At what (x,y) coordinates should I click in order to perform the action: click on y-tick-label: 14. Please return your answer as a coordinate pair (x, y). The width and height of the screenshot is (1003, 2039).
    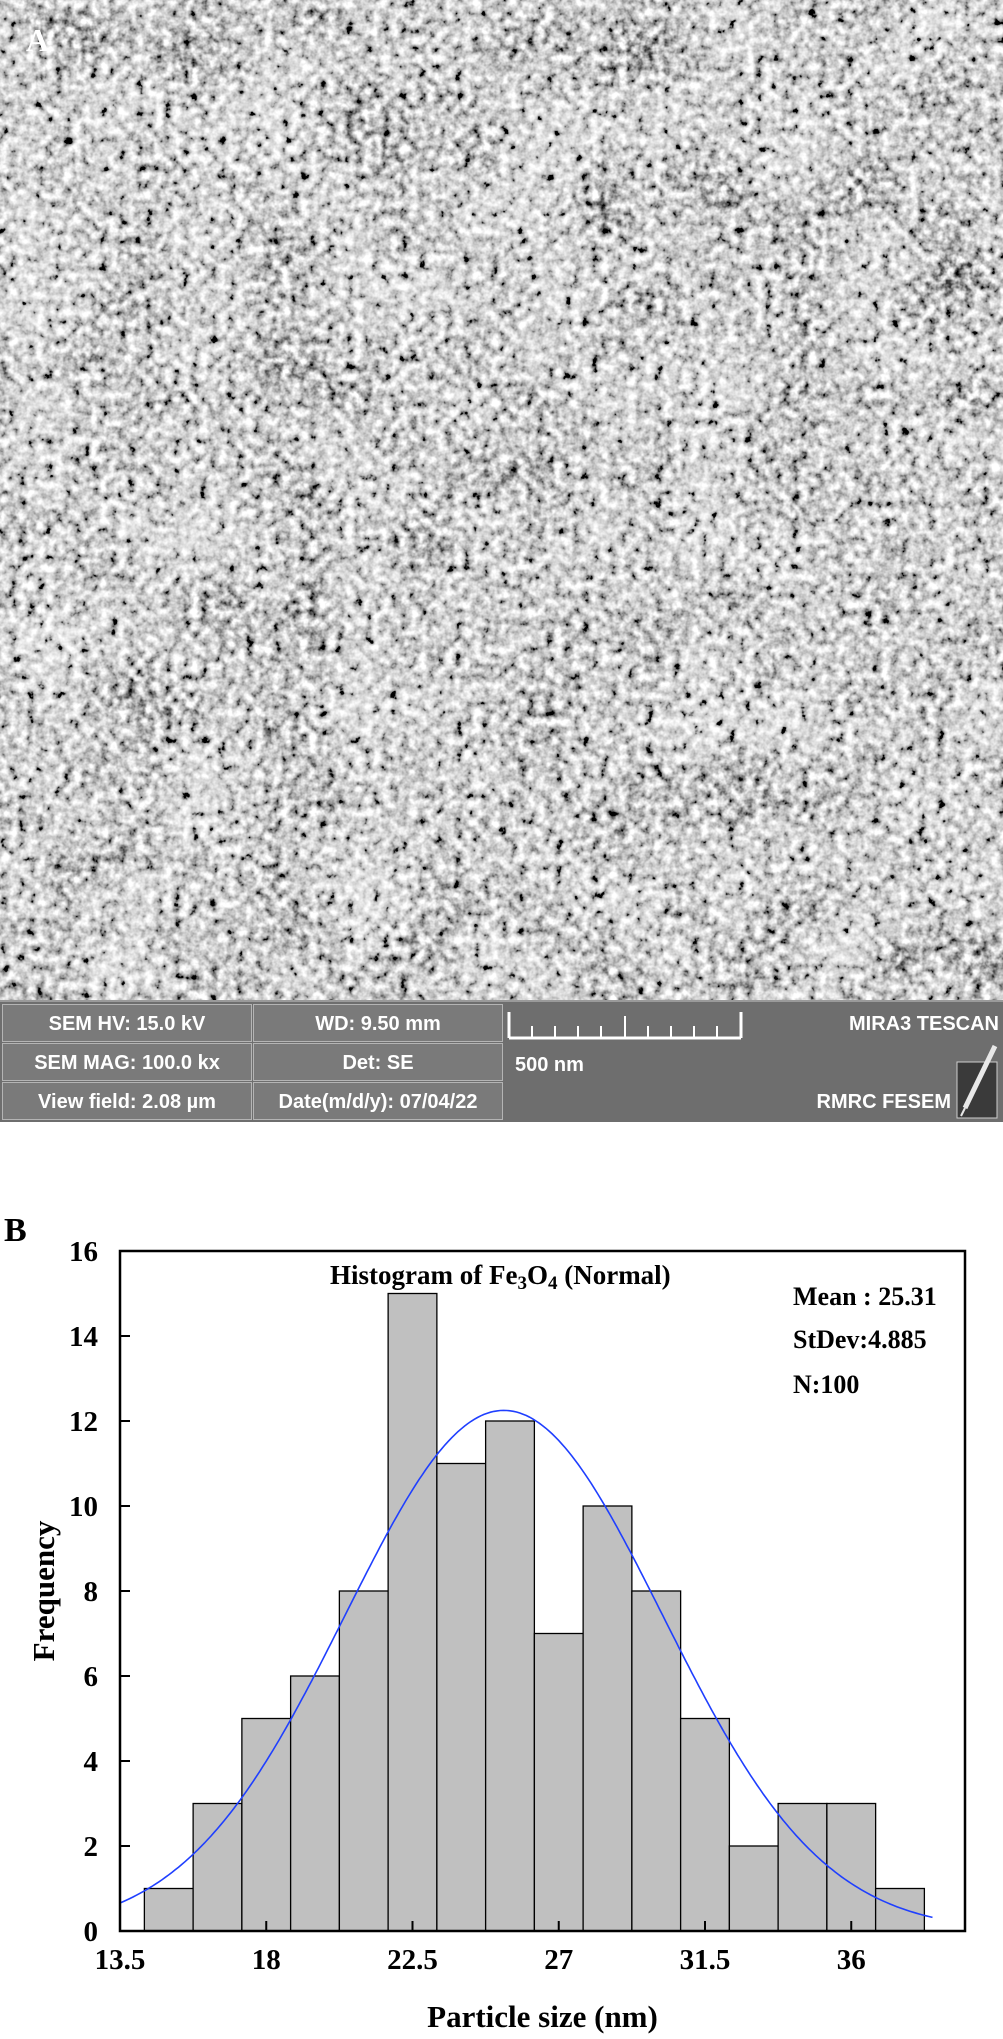
    Looking at the image, I should click on (83, 1337).